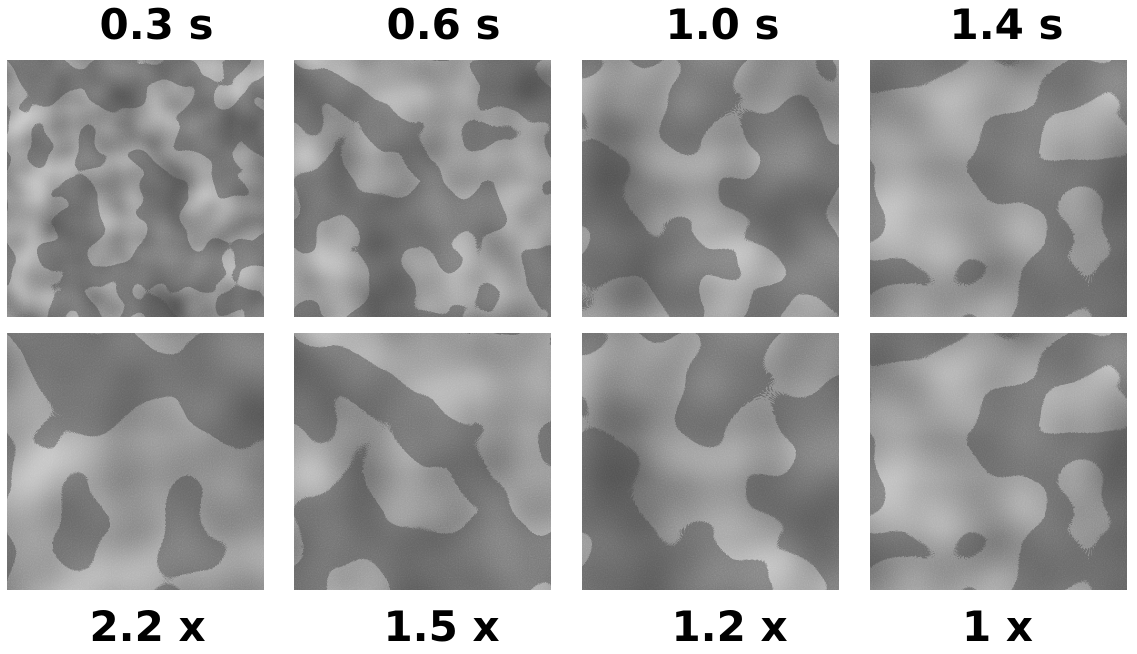 This screenshot has width=1137, height=654. I want to click on zoom-label-1: 2.2 x, so click(147, 626).